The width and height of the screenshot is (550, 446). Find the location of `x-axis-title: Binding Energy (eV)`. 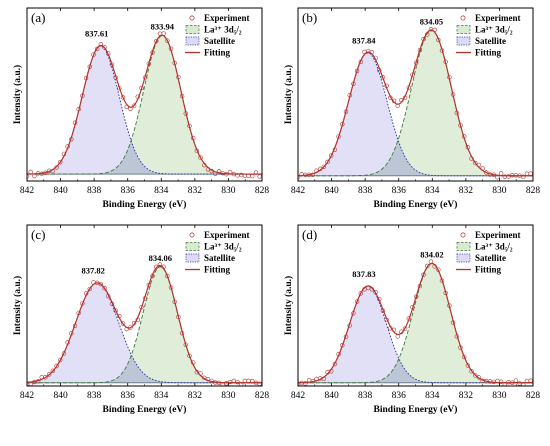

x-axis-title: Binding Energy (eV) is located at coordinates (145, 204).